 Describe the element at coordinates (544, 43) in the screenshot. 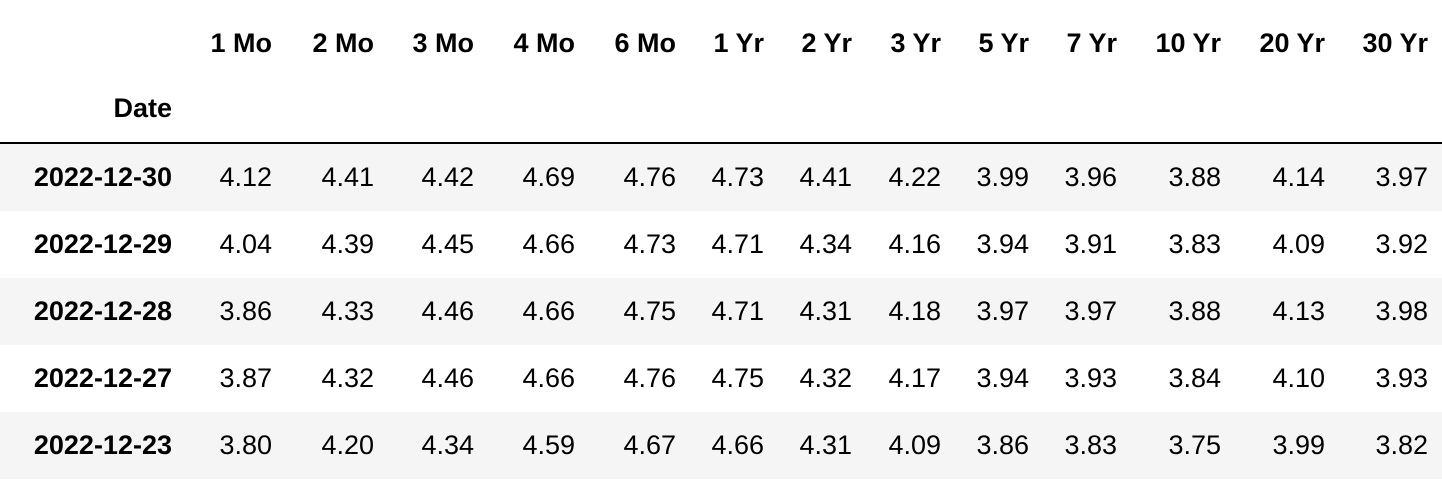

I see `column-header: 4 Mo` at that location.